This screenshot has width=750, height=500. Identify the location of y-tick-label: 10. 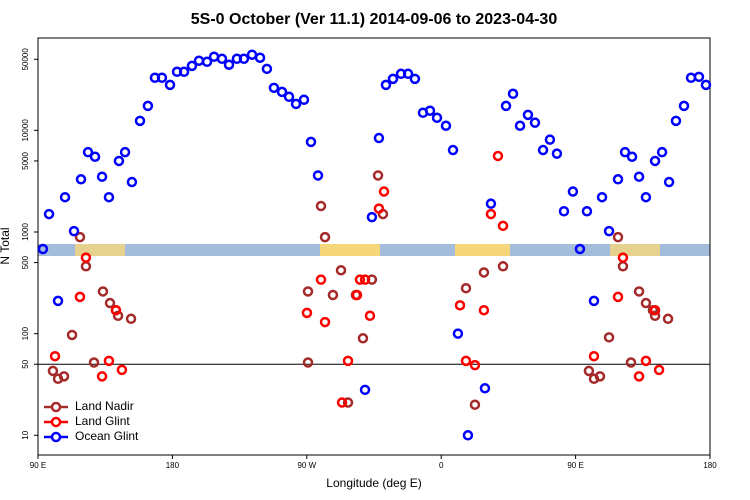
(25, 434).